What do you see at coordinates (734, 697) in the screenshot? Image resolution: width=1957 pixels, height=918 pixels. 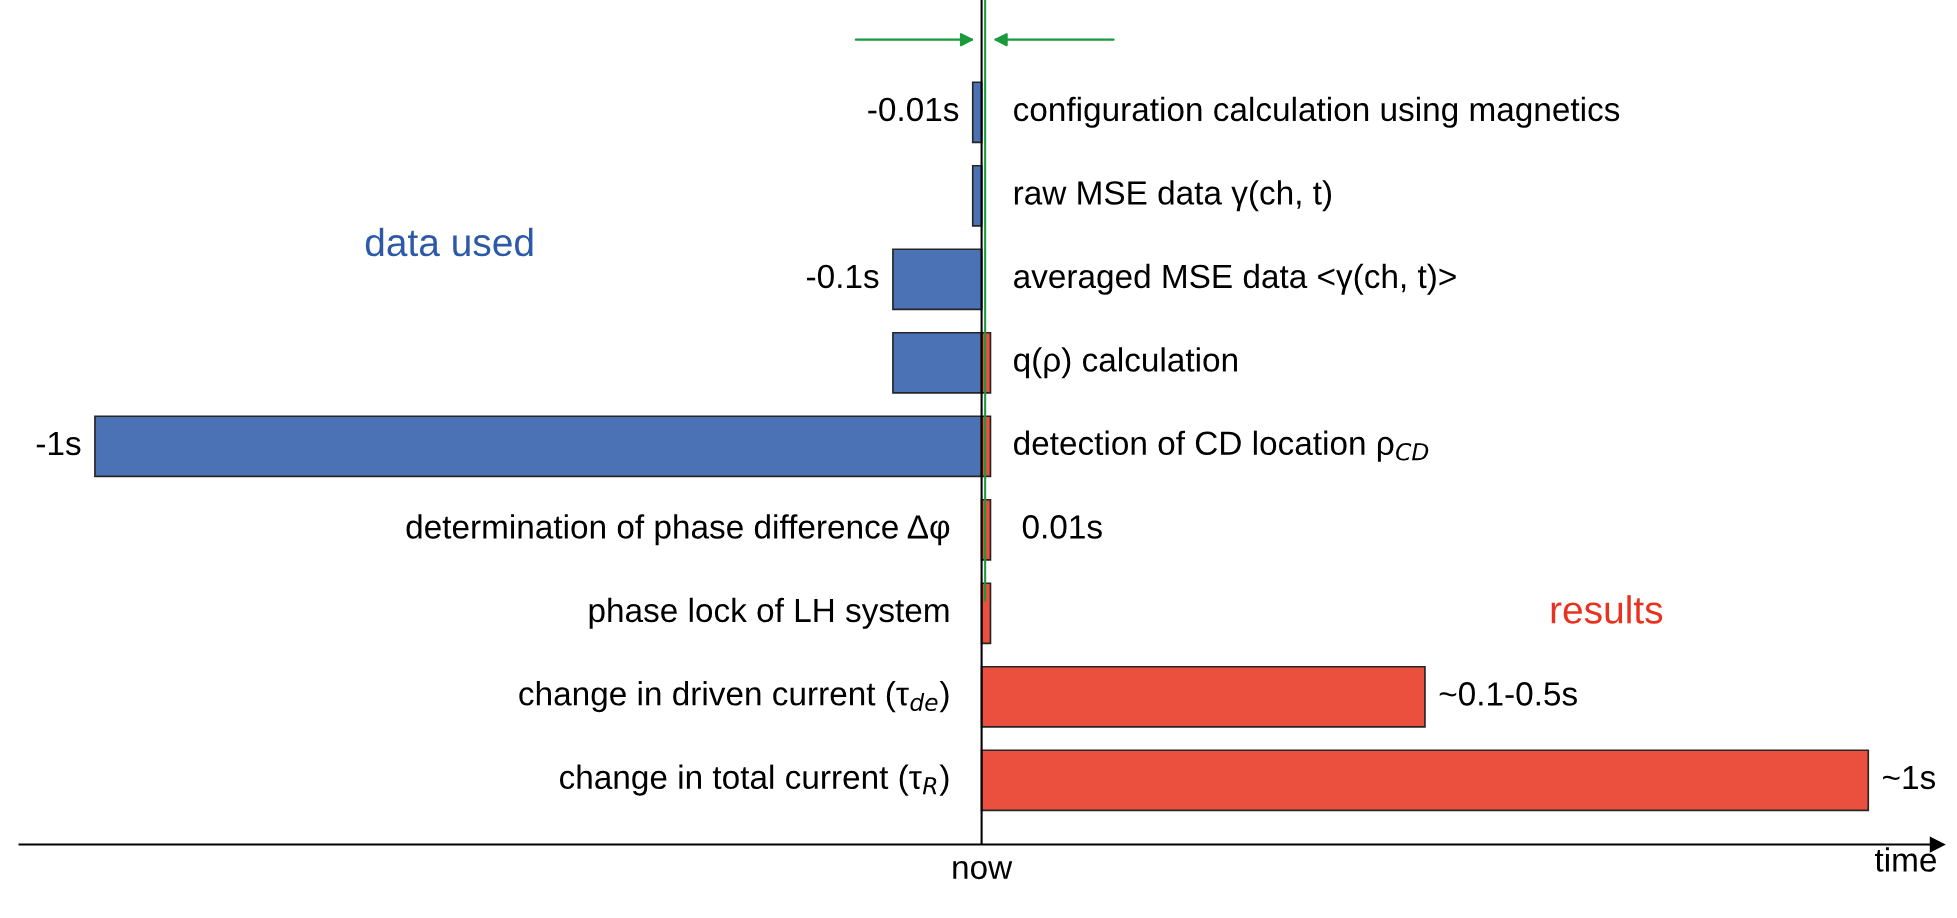 I see `y-tick-label: change in driven current (τ$_{de}$)` at bounding box center [734, 697].